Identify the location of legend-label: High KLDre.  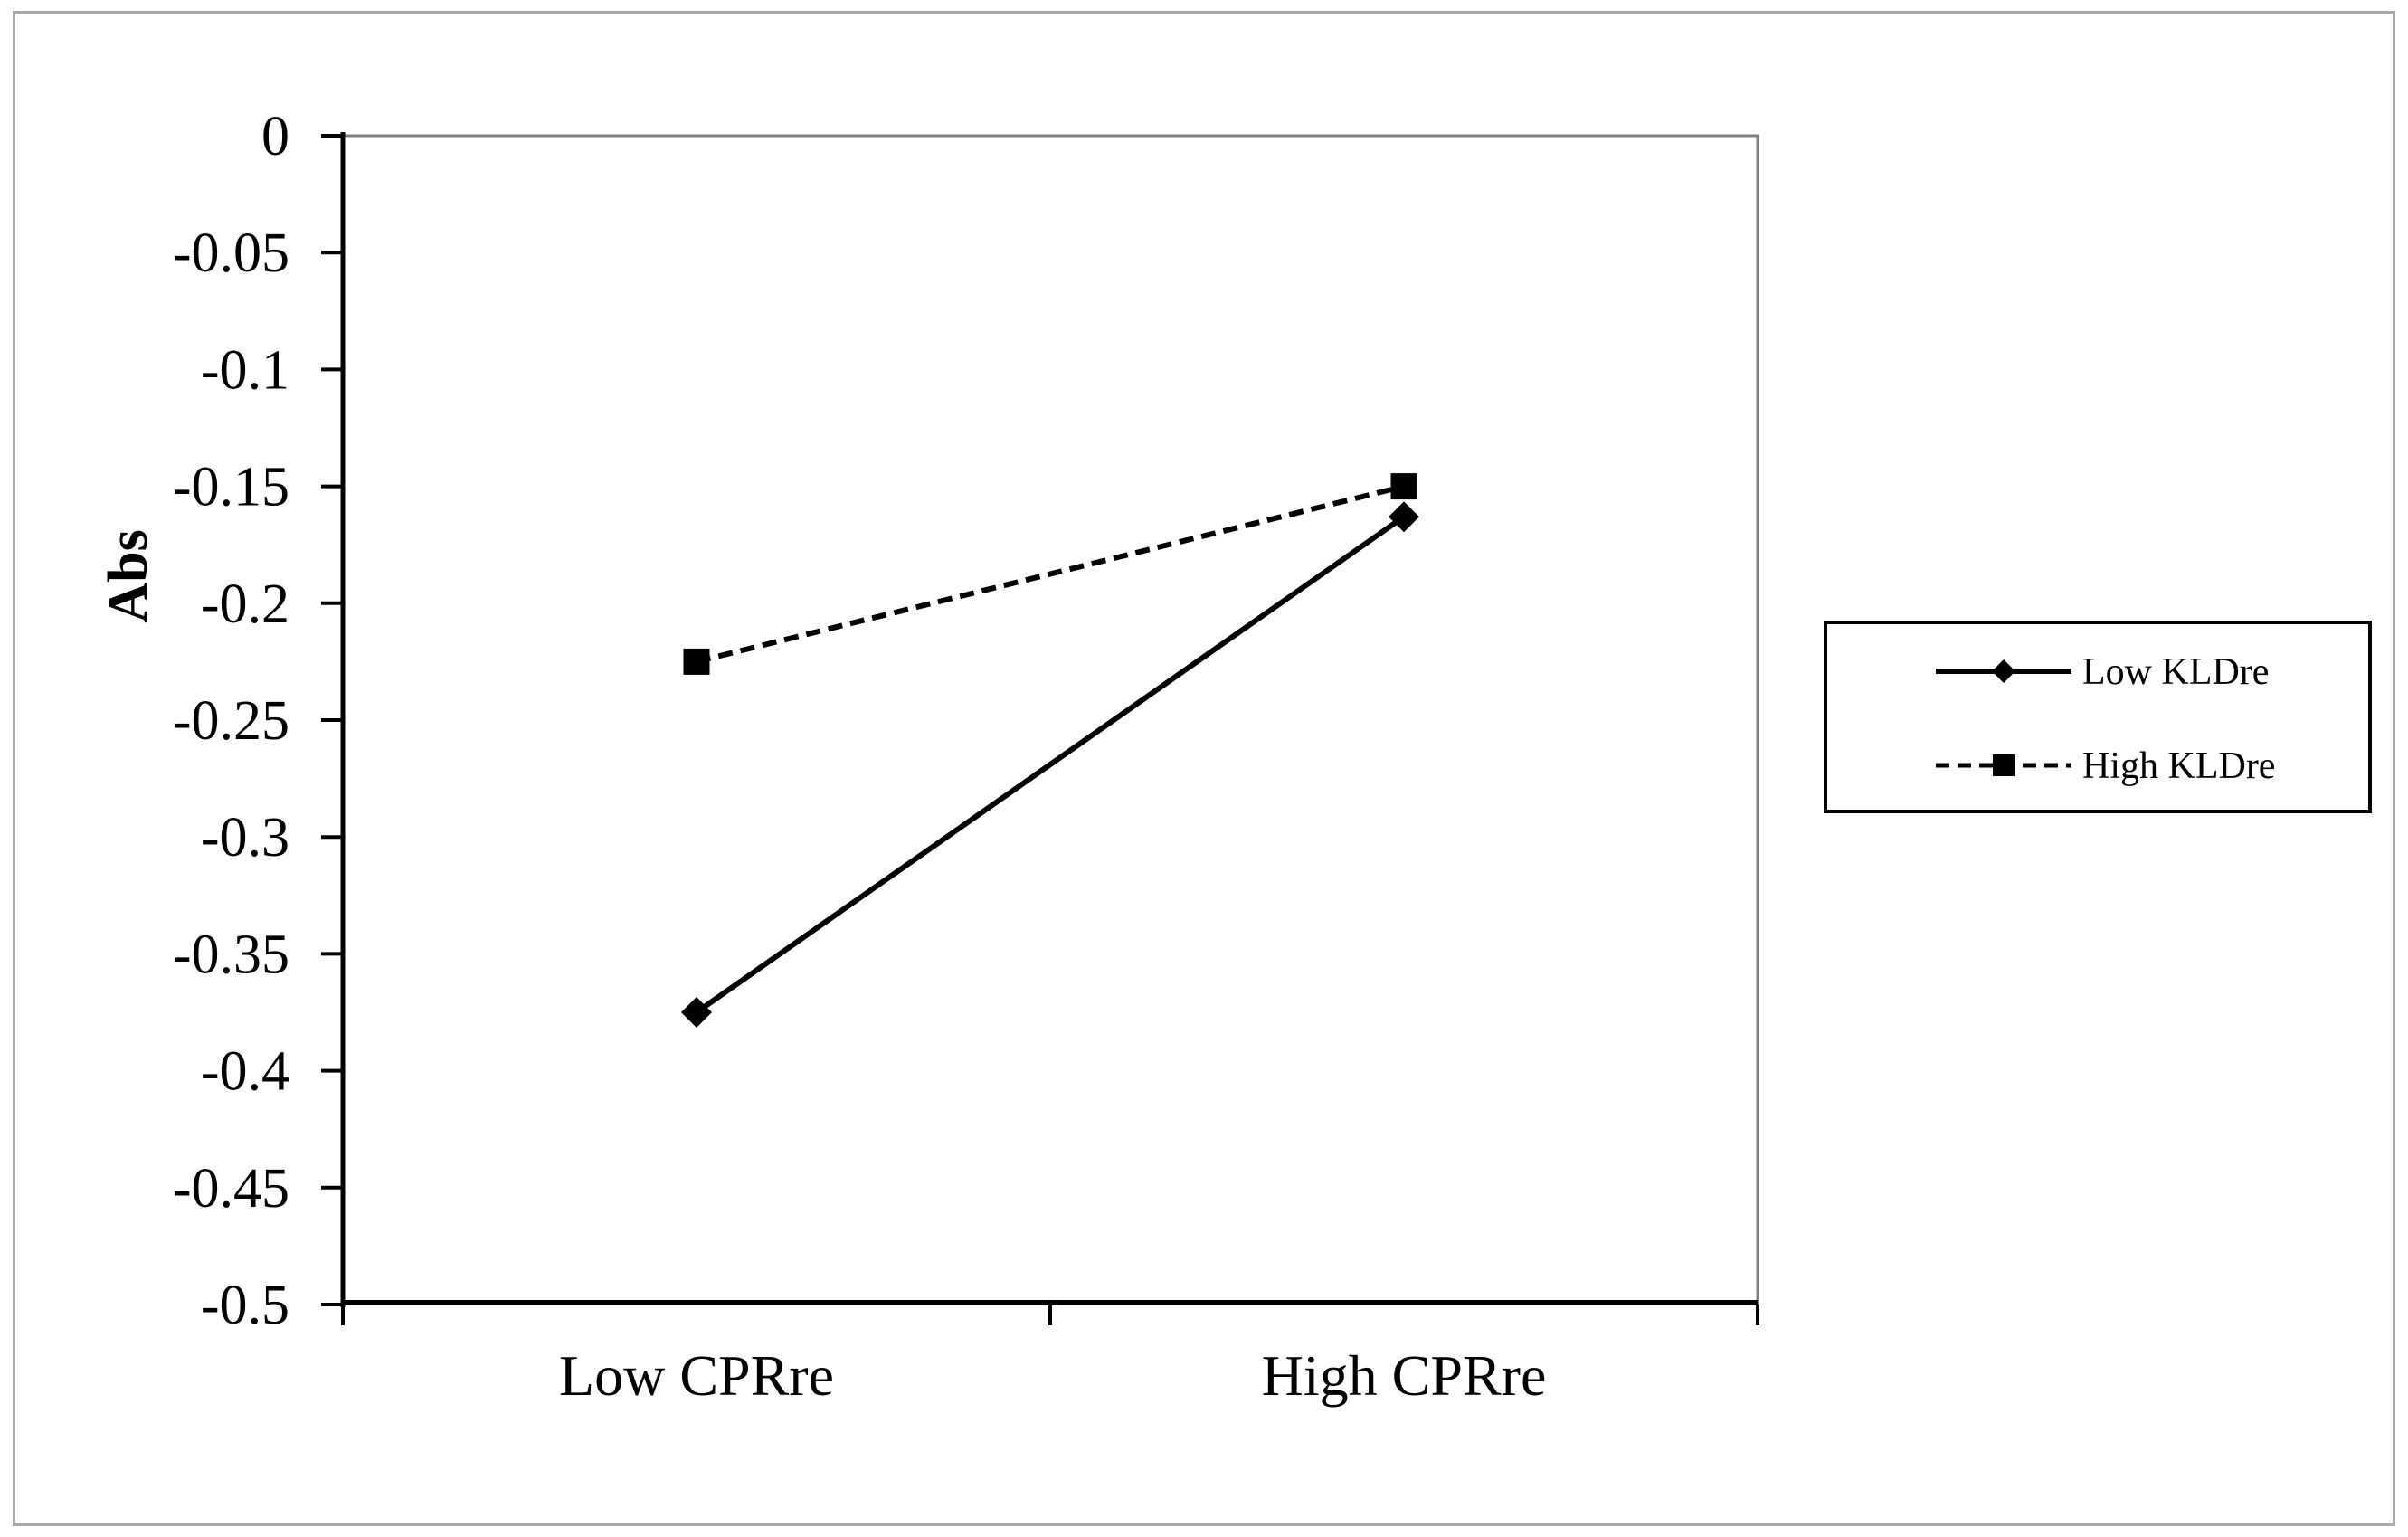
(2178, 766).